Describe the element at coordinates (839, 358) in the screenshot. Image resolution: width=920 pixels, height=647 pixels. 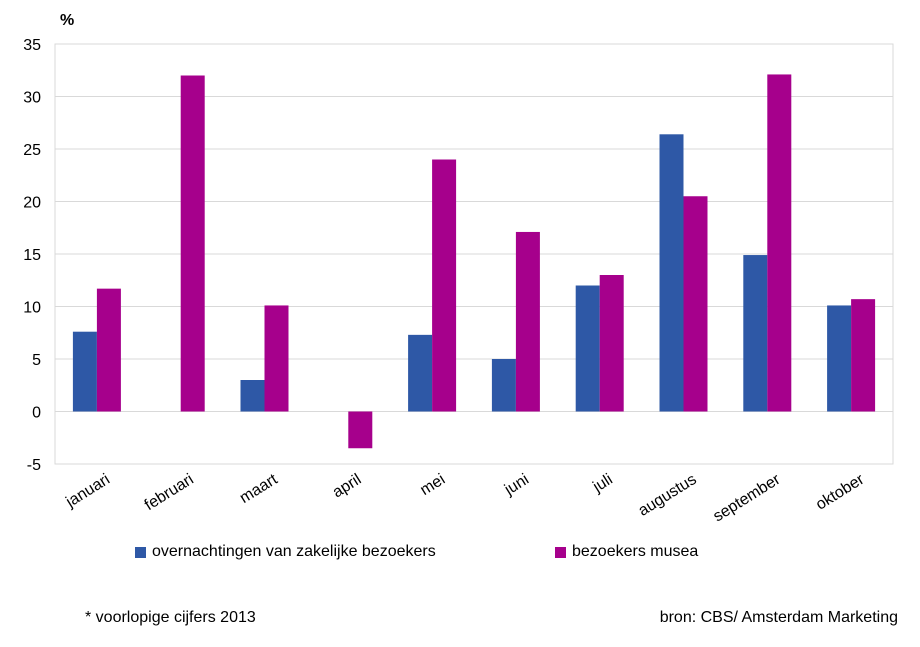
I see `bar-zakelijk-oktober` at that location.